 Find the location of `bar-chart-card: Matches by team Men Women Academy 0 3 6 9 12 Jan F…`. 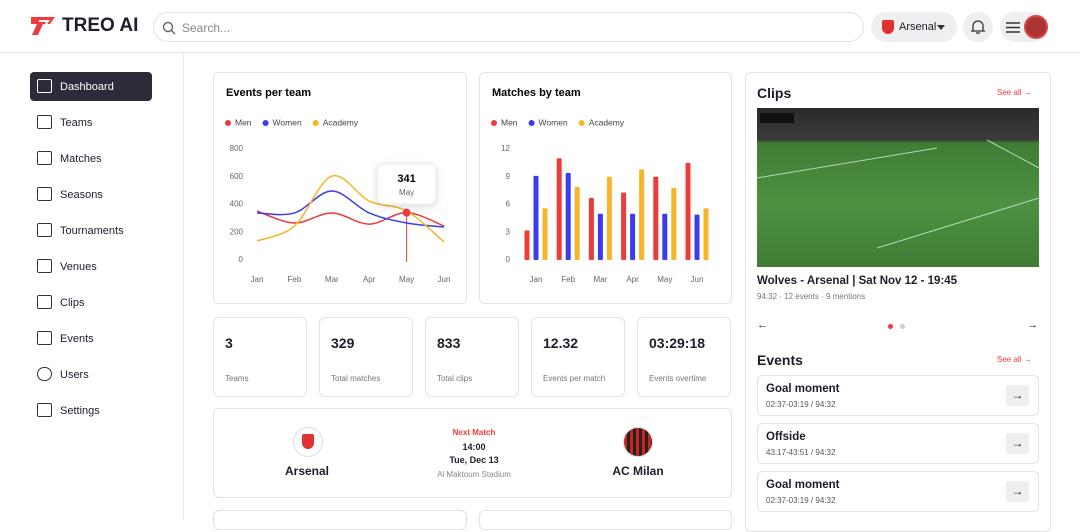

bar-chart-card: Matches by team Men Women Academy 0 3 6 9 12 Jan F… is located at coordinates (605, 188).